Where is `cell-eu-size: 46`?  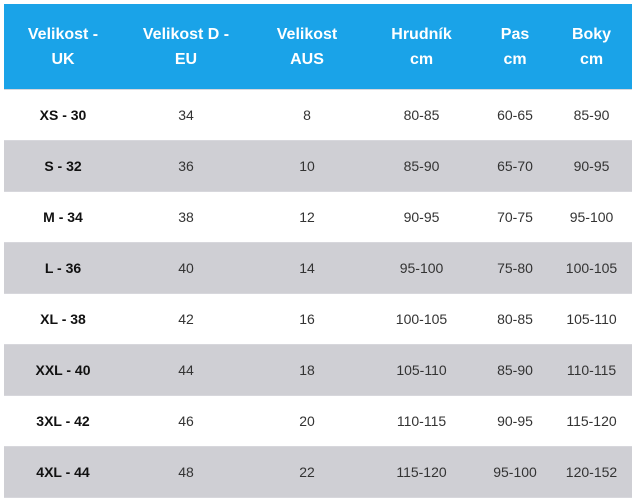 cell-eu-size: 46 is located at coordinates (186, 421).